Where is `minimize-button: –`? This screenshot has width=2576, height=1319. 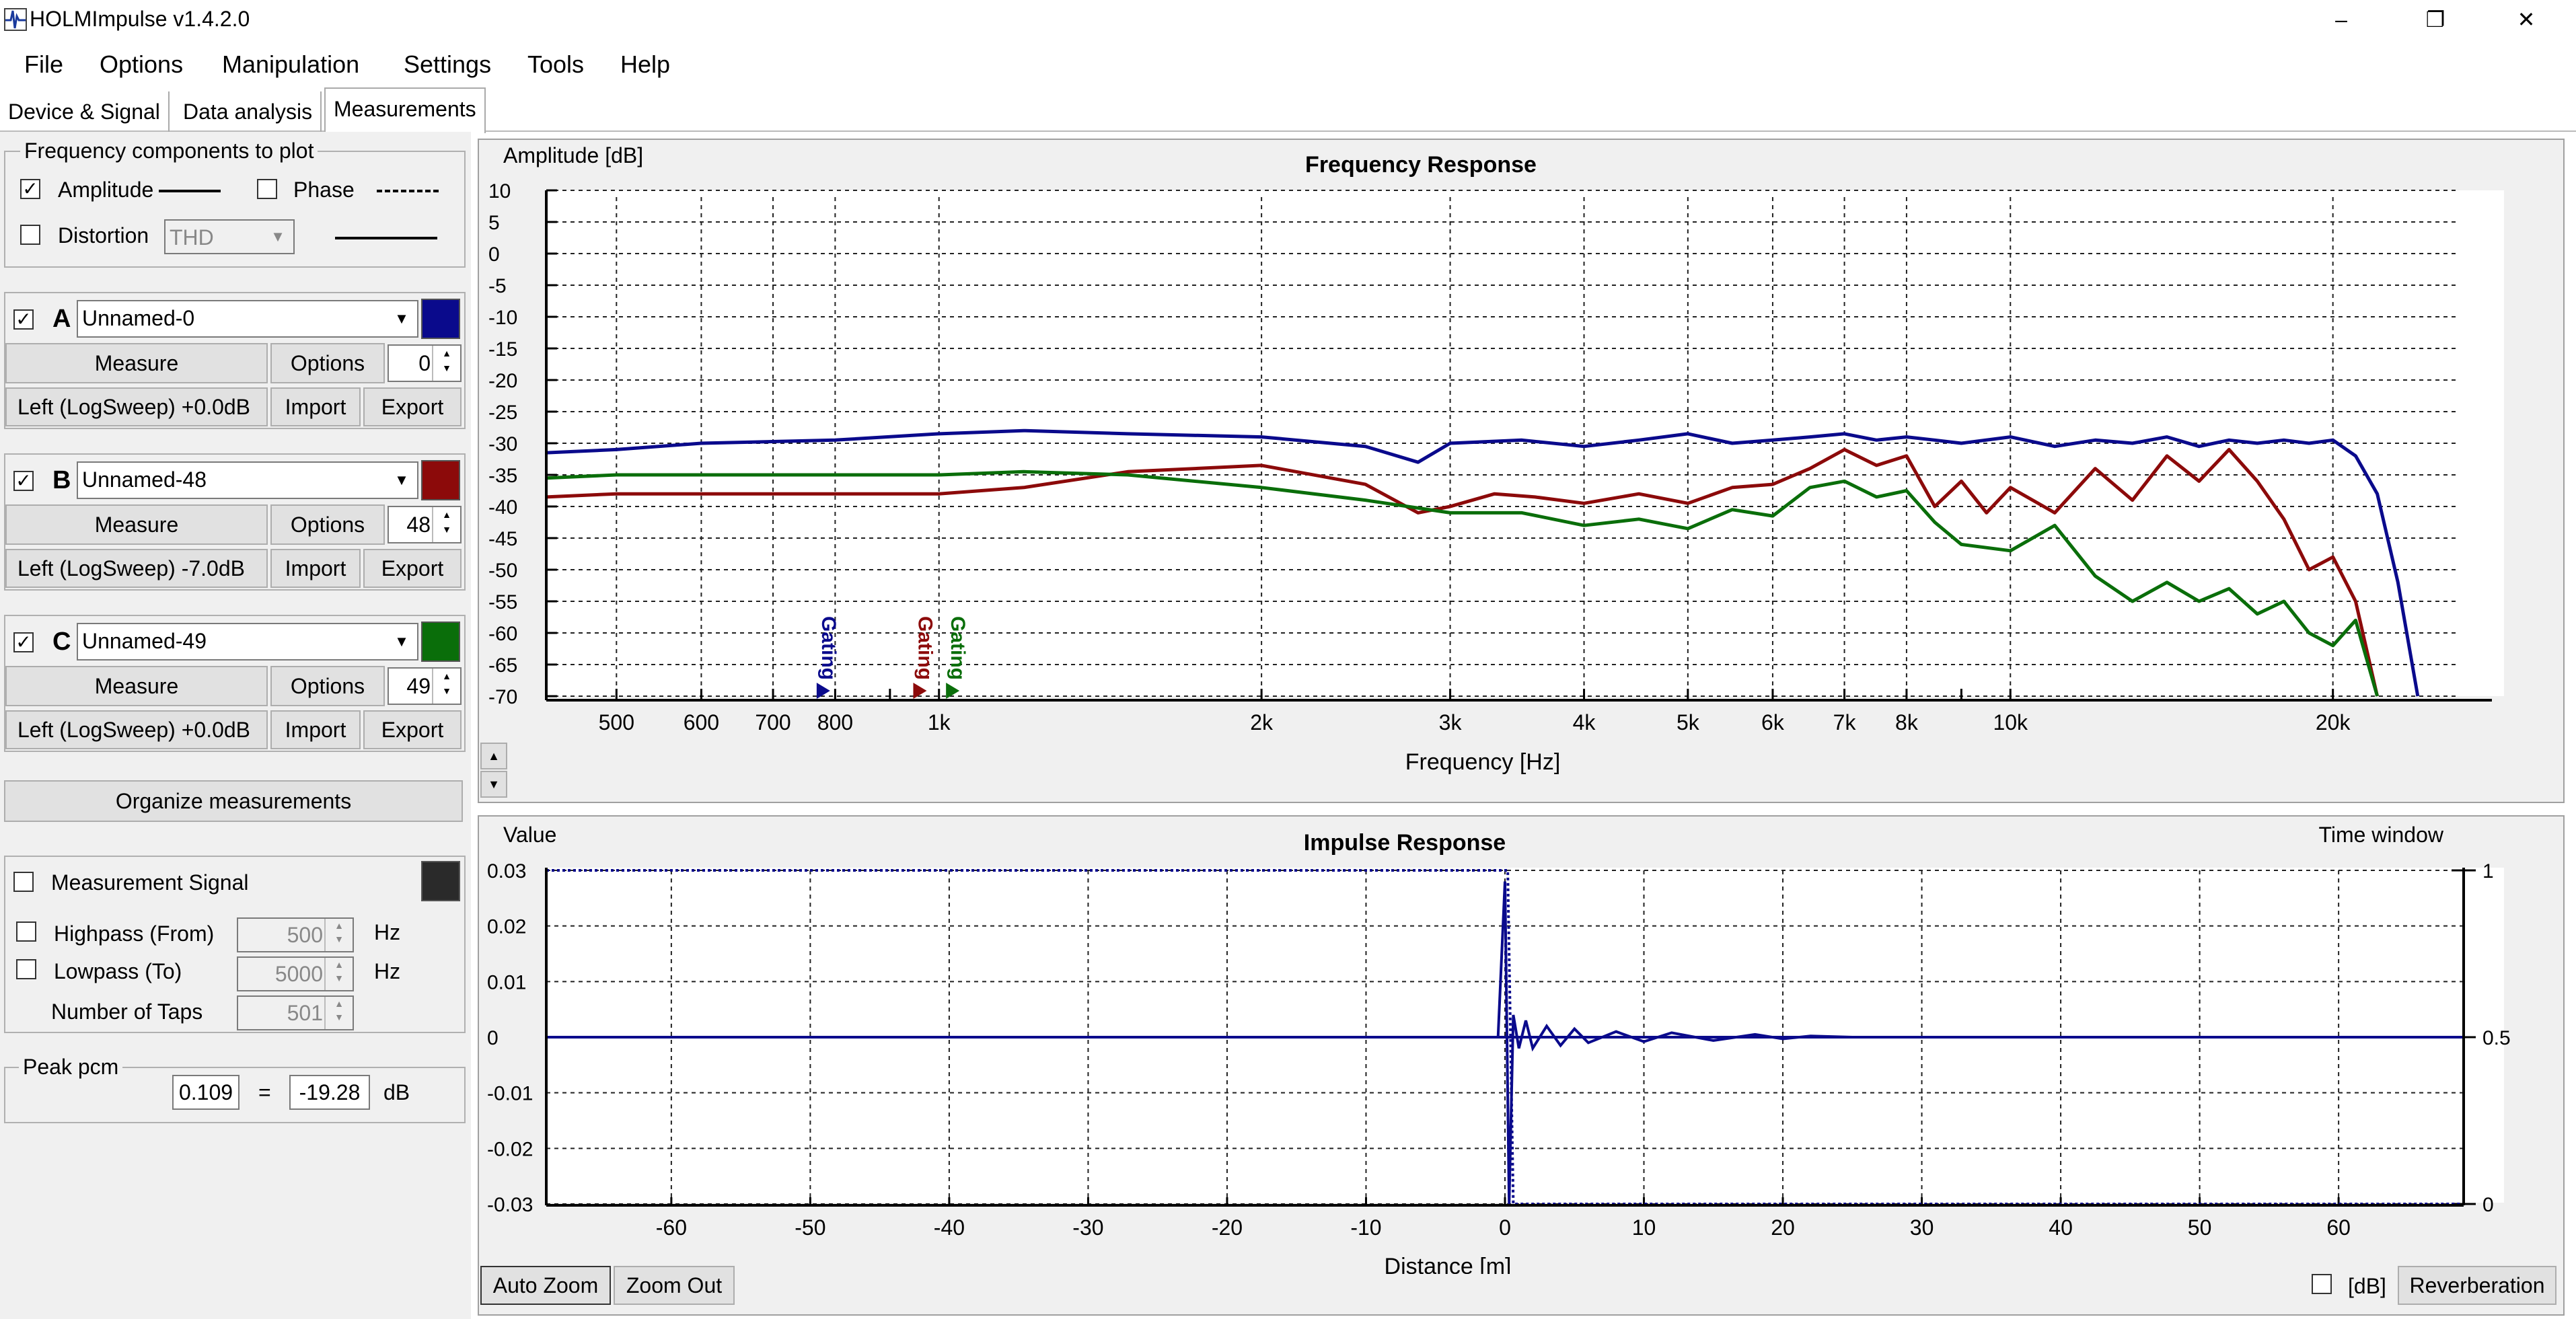
minimize-button: – is located at coordinates (2341, 19).